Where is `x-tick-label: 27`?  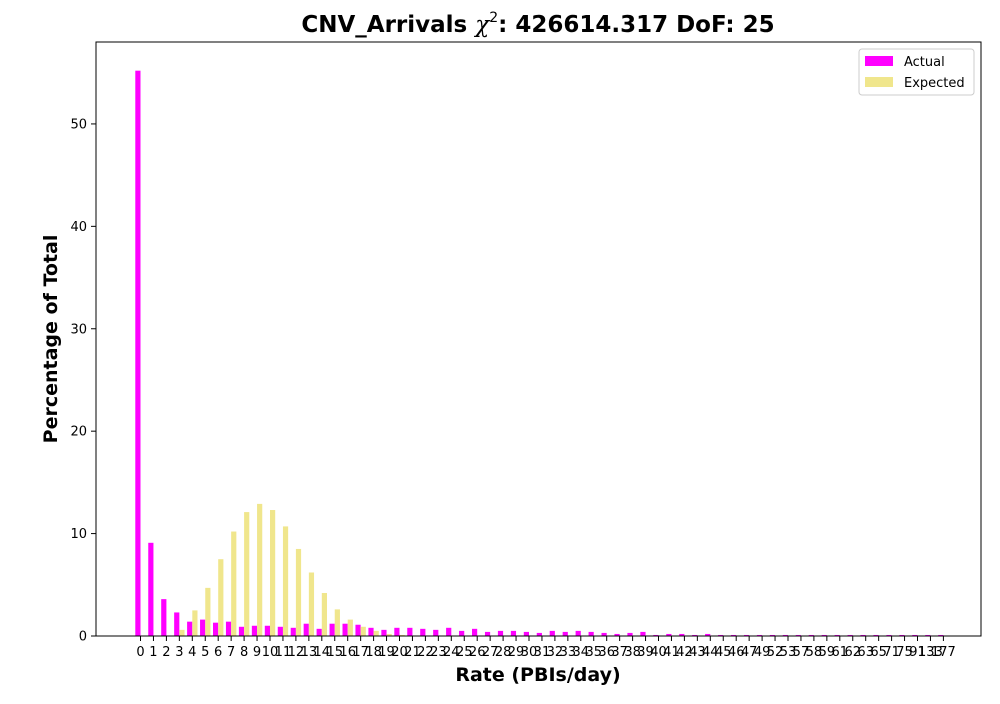
x-tick-label: 27 is located at coordinates (490, 652).